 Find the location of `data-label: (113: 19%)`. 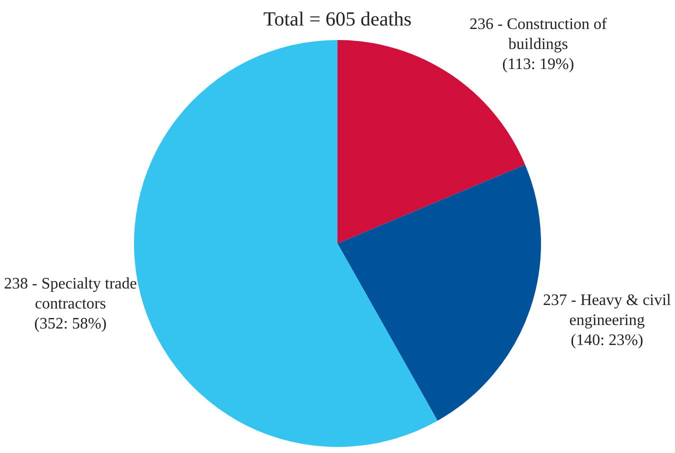

data-label: (113: 19%) is located at coordinates (538, 65).